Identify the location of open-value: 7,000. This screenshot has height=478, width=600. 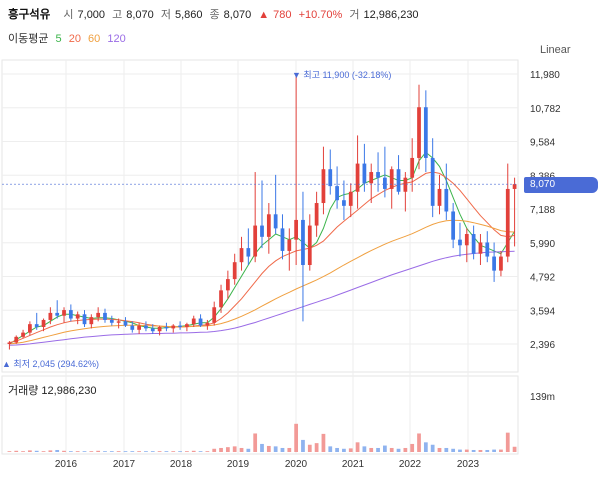
(91, 15).